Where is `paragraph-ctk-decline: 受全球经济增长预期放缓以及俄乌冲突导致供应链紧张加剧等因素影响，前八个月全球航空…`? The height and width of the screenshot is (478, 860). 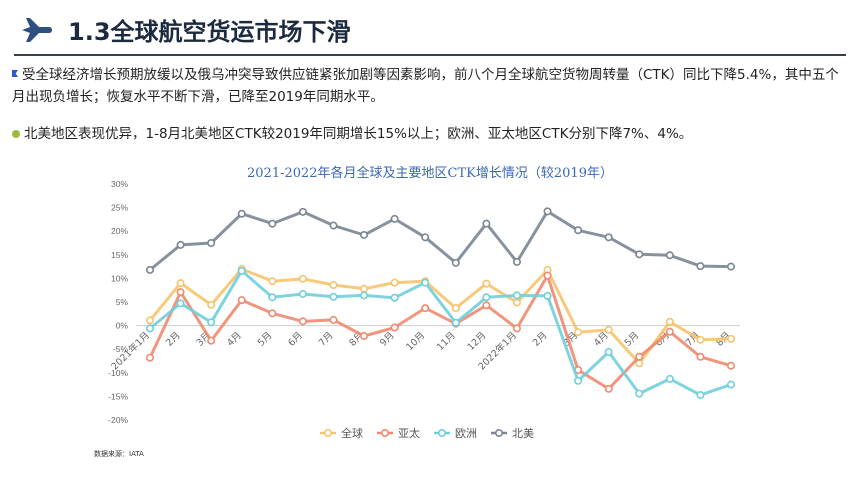
paragraph-ctk-decline: 受全球经济增长预期放缓以及俄乌冲突导致供应链紧张加剧等因素影响，前八个月全球航空… is located at coordinates (430, 86).